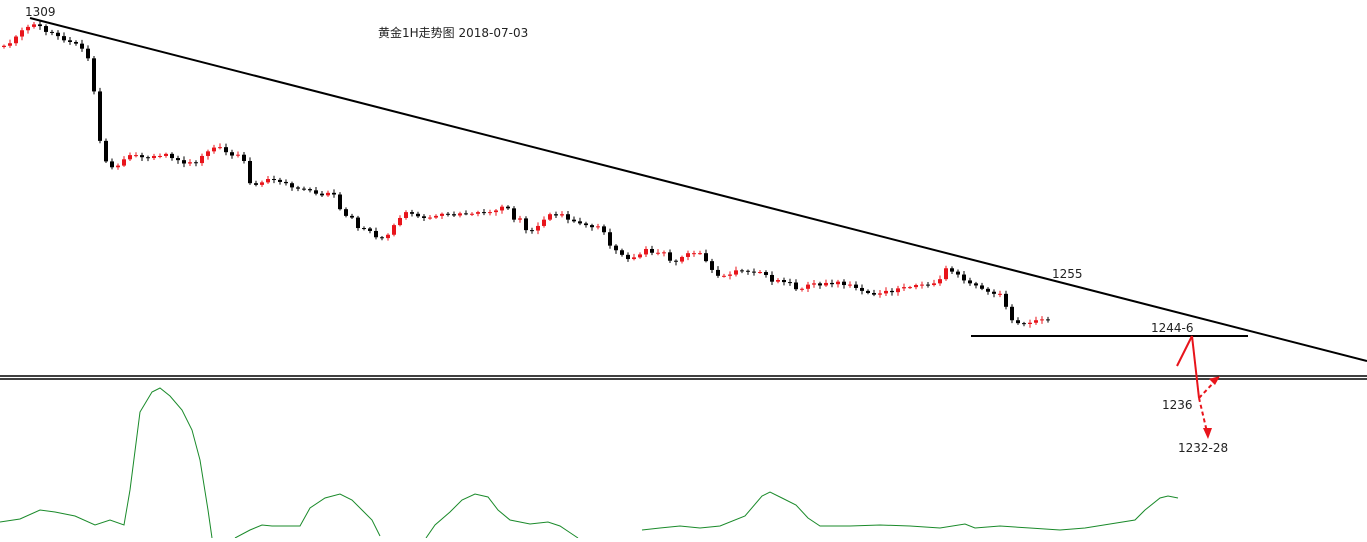 The height and width of the screenshot is (542, 1367). I want to click on forecast-arrowhead-down, so click(1207, 433).